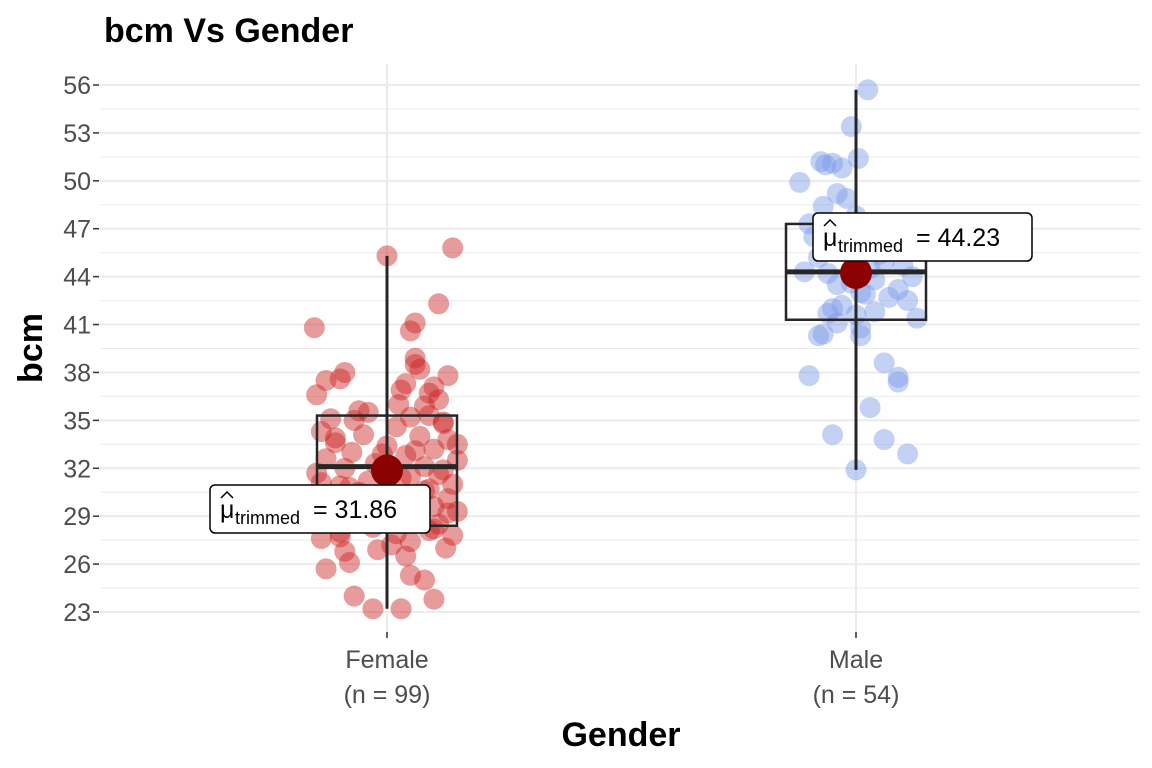 This screenshot has width=1152, height=768. I want to click on y-tick-label: 56, so click(77, 86).